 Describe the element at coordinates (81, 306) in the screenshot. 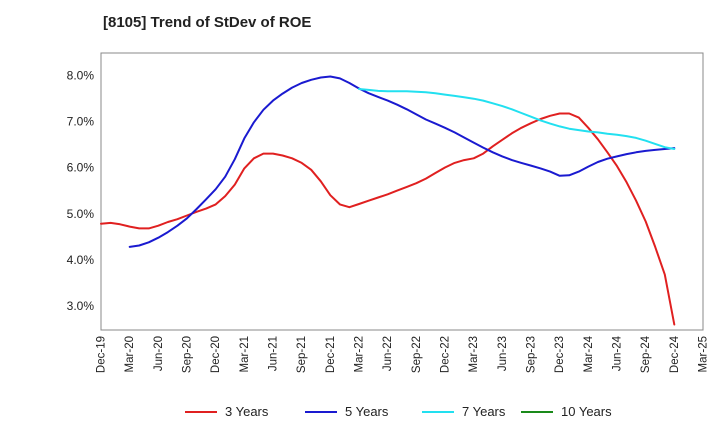

I see `y-tick-label: 3.0%` at that location.